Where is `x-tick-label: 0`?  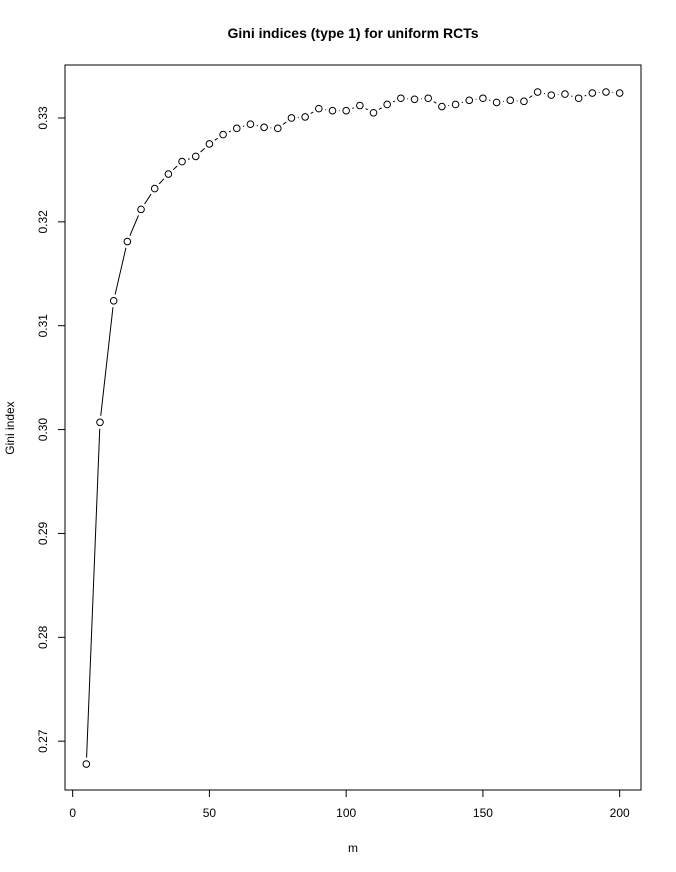
x-tick-label: 0 is located at coordinates (72, 813).